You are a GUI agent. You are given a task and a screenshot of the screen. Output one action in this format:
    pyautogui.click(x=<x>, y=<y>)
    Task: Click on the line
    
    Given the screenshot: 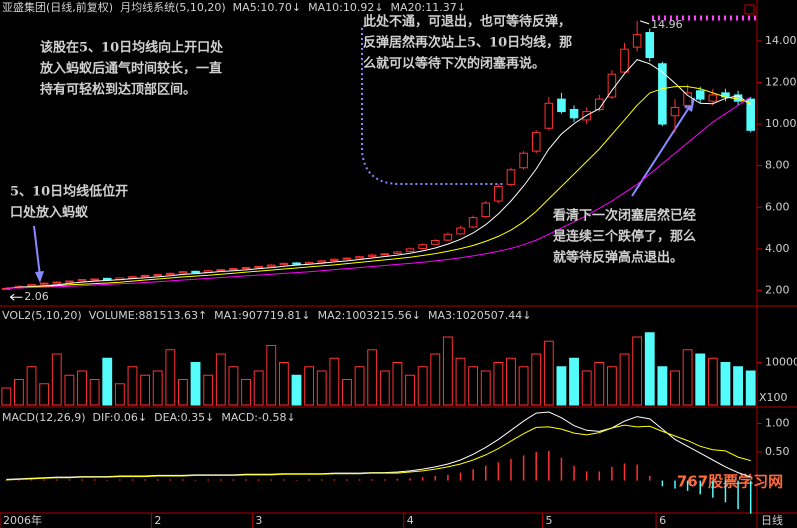 What is the action you would take?
    pyautogui.click(x=378, y=452)
    